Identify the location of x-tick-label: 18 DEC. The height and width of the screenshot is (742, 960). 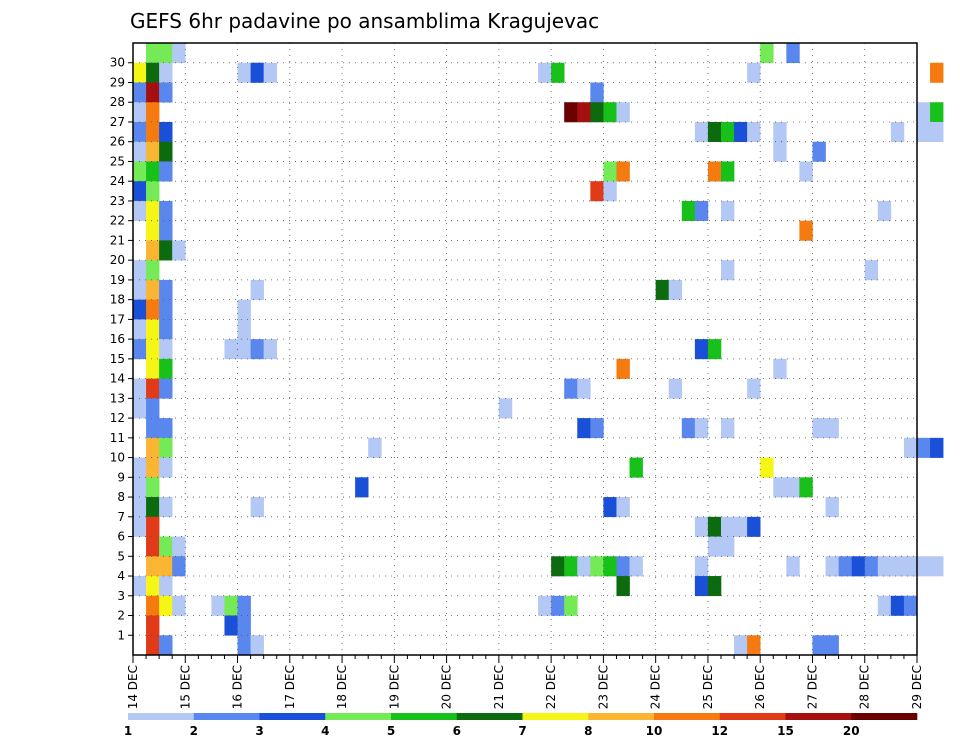
(342, 687).